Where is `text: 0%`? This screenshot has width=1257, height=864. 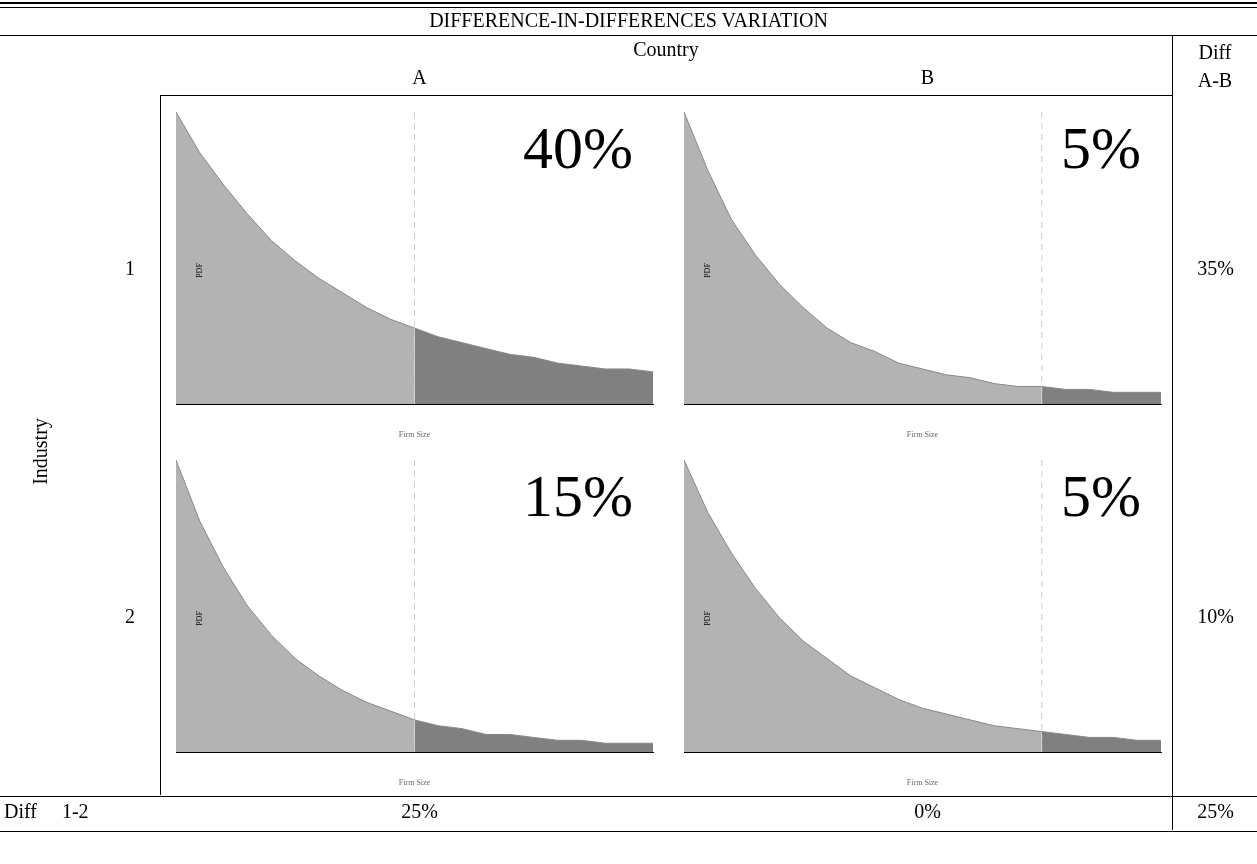
text: 0% is located at coordinates (927, 811).